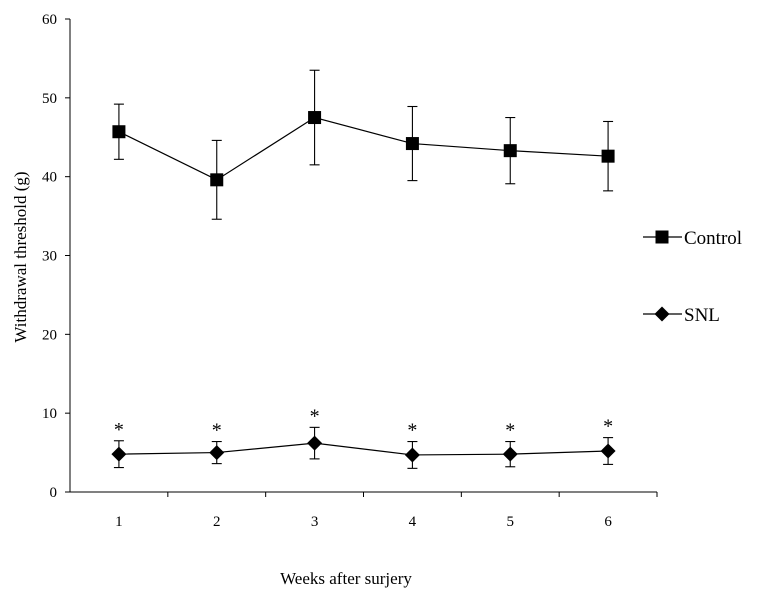 The image size is (757, 595). Describe the element at coordinates (363, 437) in the screenshot. I see `series-snl: * * * * * *` at that location.